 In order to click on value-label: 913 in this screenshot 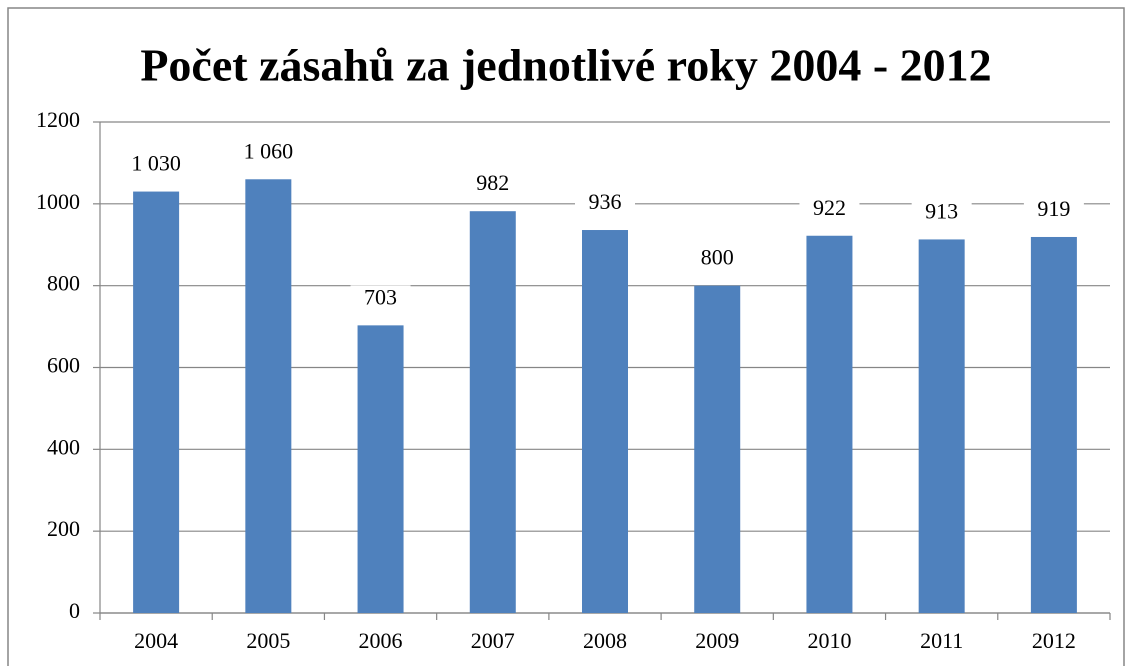, I will do `click(941, 210)`.